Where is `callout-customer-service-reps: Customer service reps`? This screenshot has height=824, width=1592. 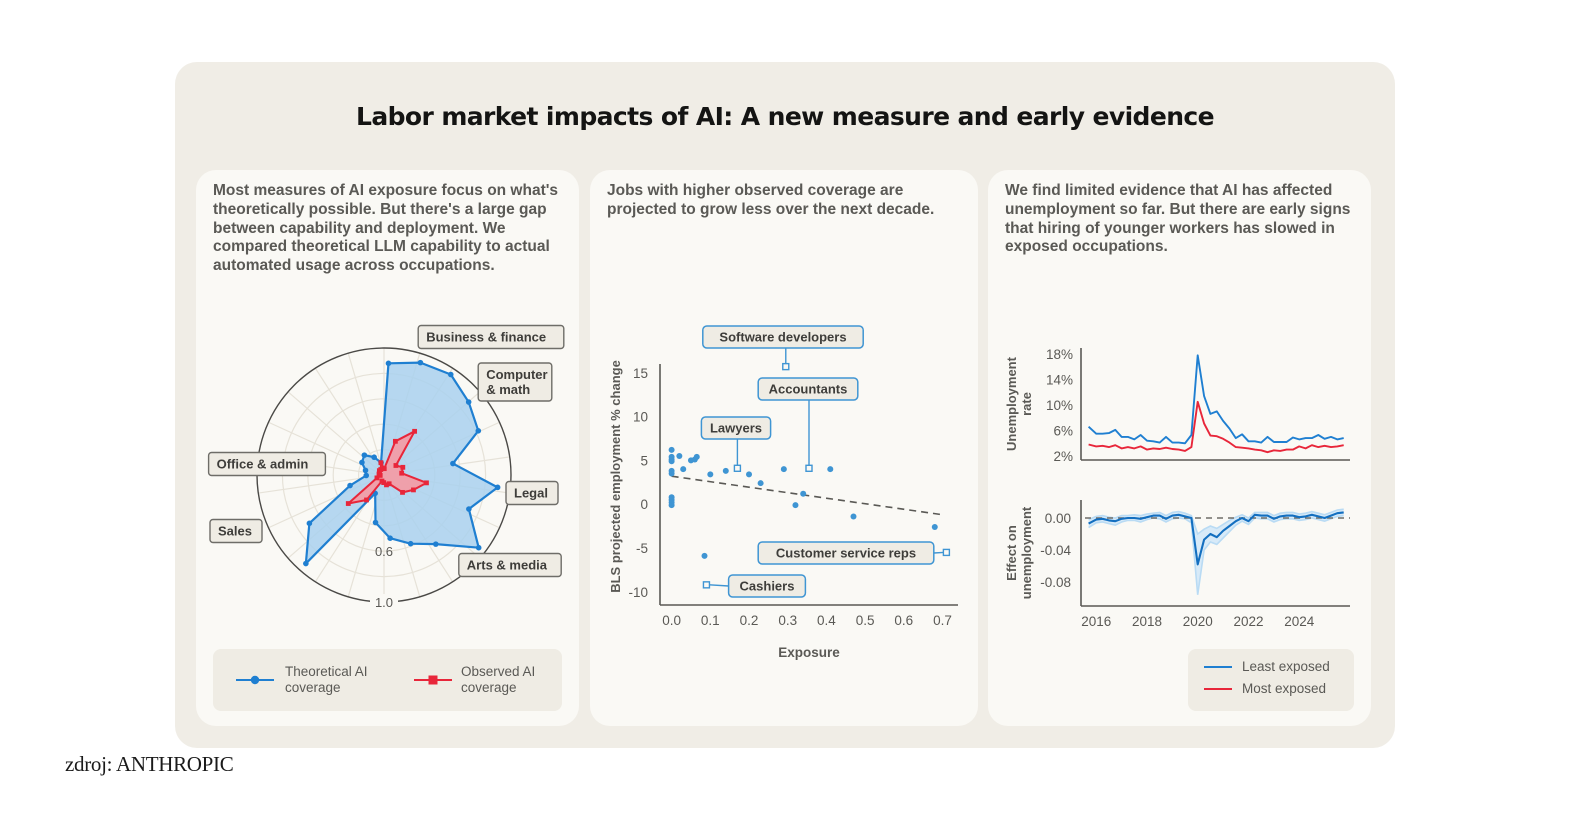
callout-customer-service-reps: Customer service reps is located at coordinates (854, 553).